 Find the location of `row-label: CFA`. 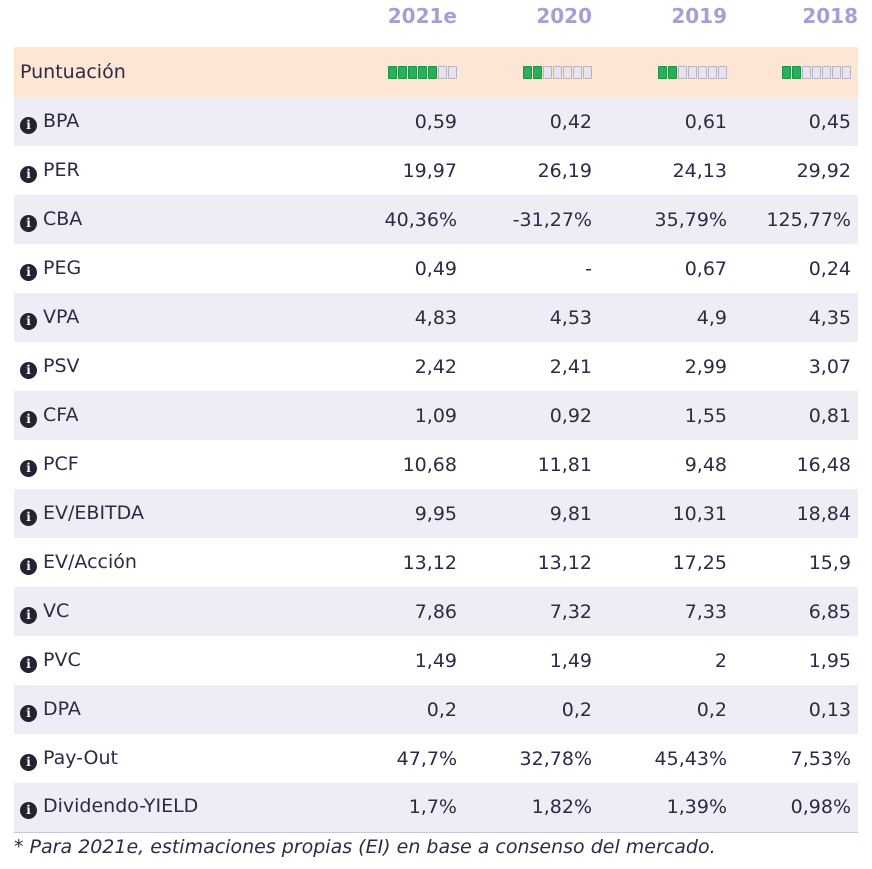

row-label: CFA is located at coordinates (61, 414).